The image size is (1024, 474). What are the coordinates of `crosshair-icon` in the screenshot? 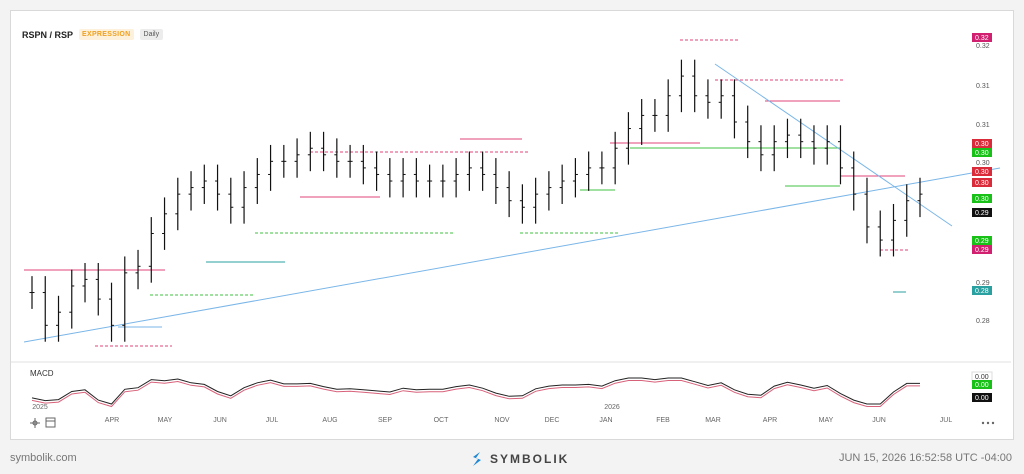 It's located at (35, 423).